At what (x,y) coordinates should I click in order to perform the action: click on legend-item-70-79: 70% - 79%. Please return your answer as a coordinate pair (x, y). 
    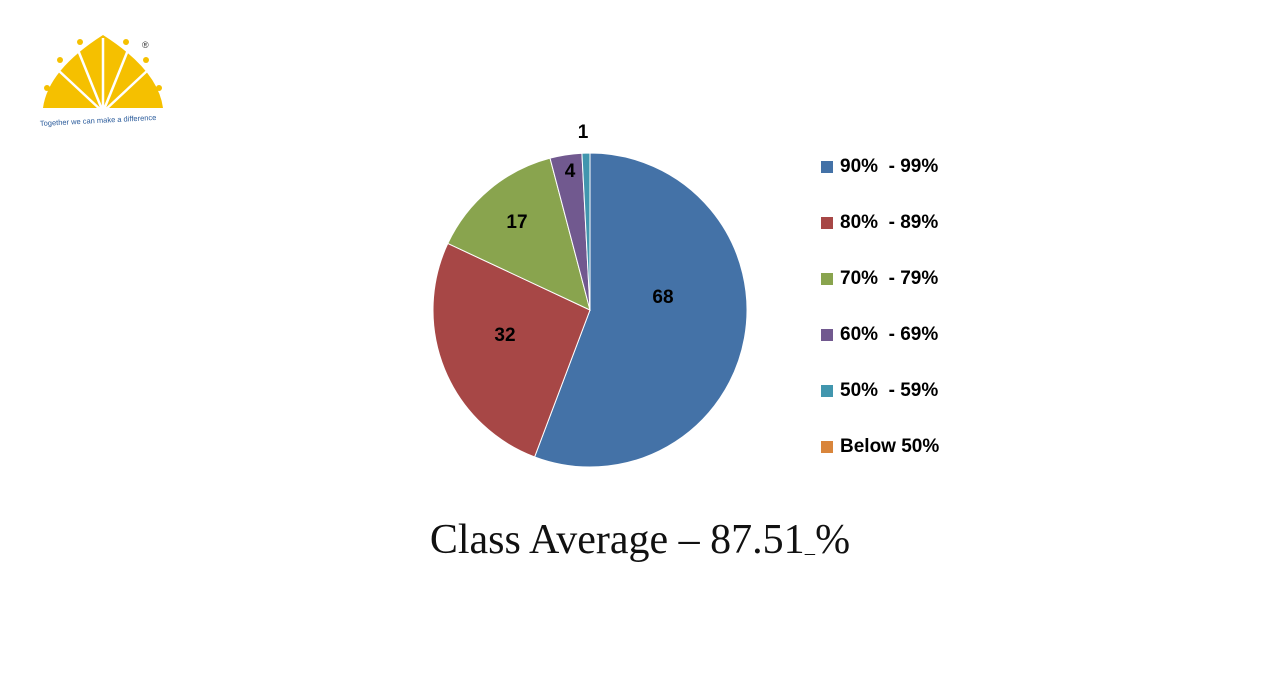
    Looking at the image, I should click on (879, 278).